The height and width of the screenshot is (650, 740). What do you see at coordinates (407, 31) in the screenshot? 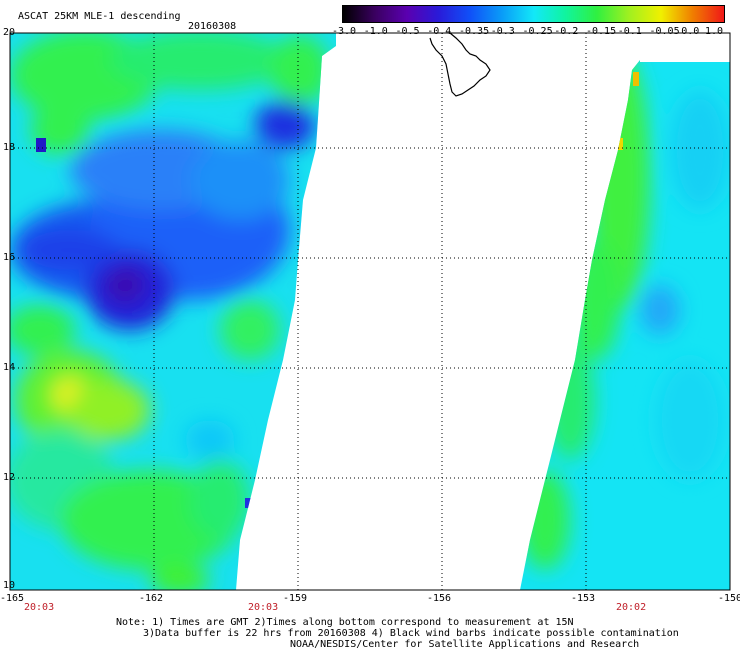
I see `colorbar-tick-label: -0.5` at bounding box center [407, 31].